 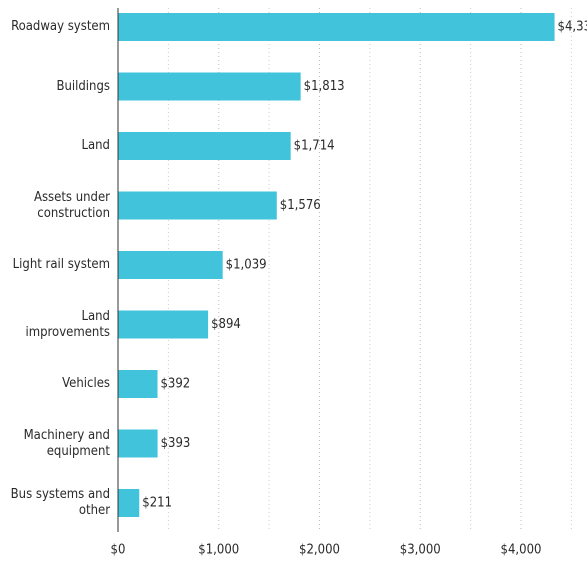 What do you see at coordinates (60, 26) in the screenshot?
I see `y-tick-label: Roadway system` at bounding box center [60, 26].